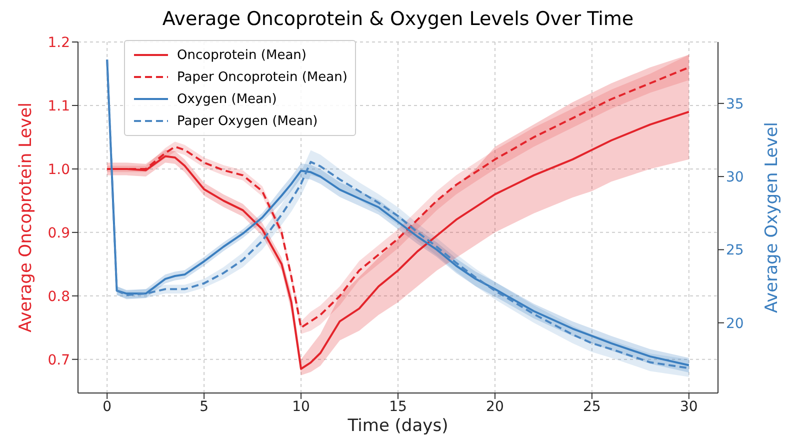 Image resolution: width=796 pixels, height=447 pixels. I want to click on y2-tick-label: 35, so click(735, 104).